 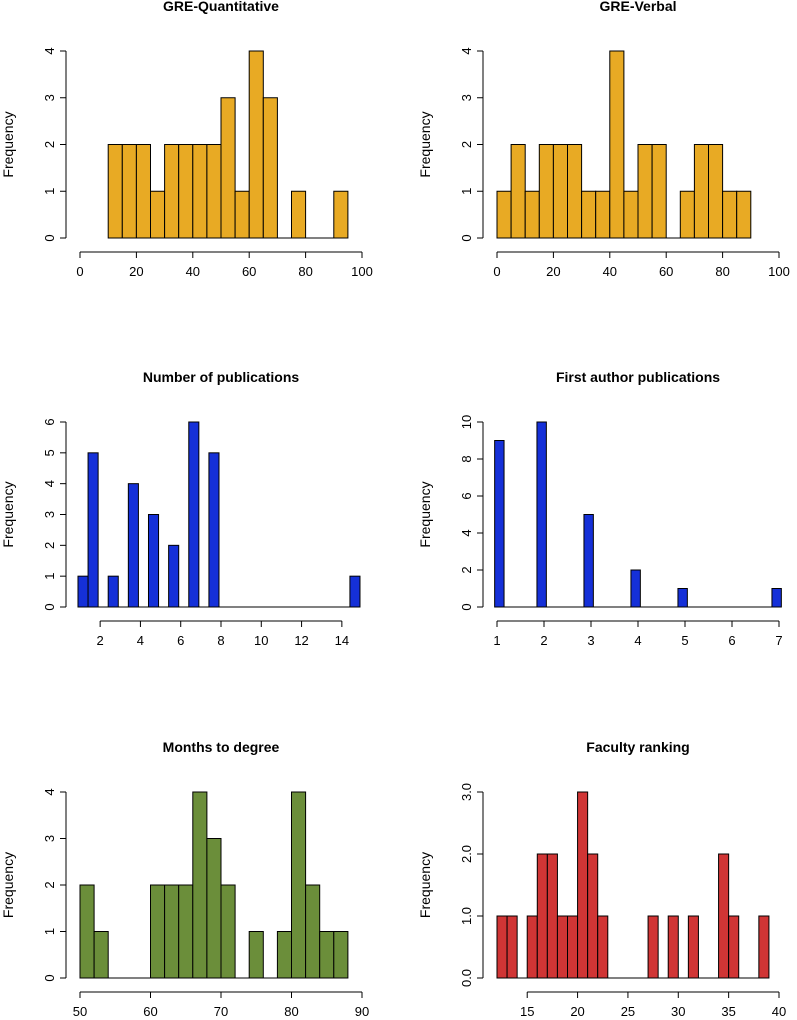 What do you see at coordinates (527, 1011) in the screenshot?
I see `x-tick-label: 15` at bounding box center [527, 1011].